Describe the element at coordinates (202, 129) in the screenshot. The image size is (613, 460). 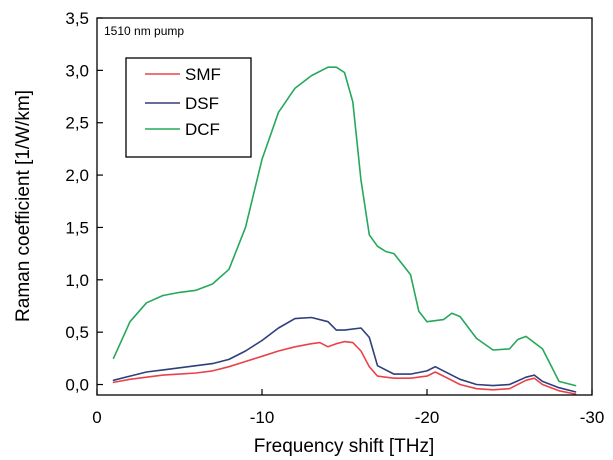
I see `legend-label-dcf: DCF` at that location.